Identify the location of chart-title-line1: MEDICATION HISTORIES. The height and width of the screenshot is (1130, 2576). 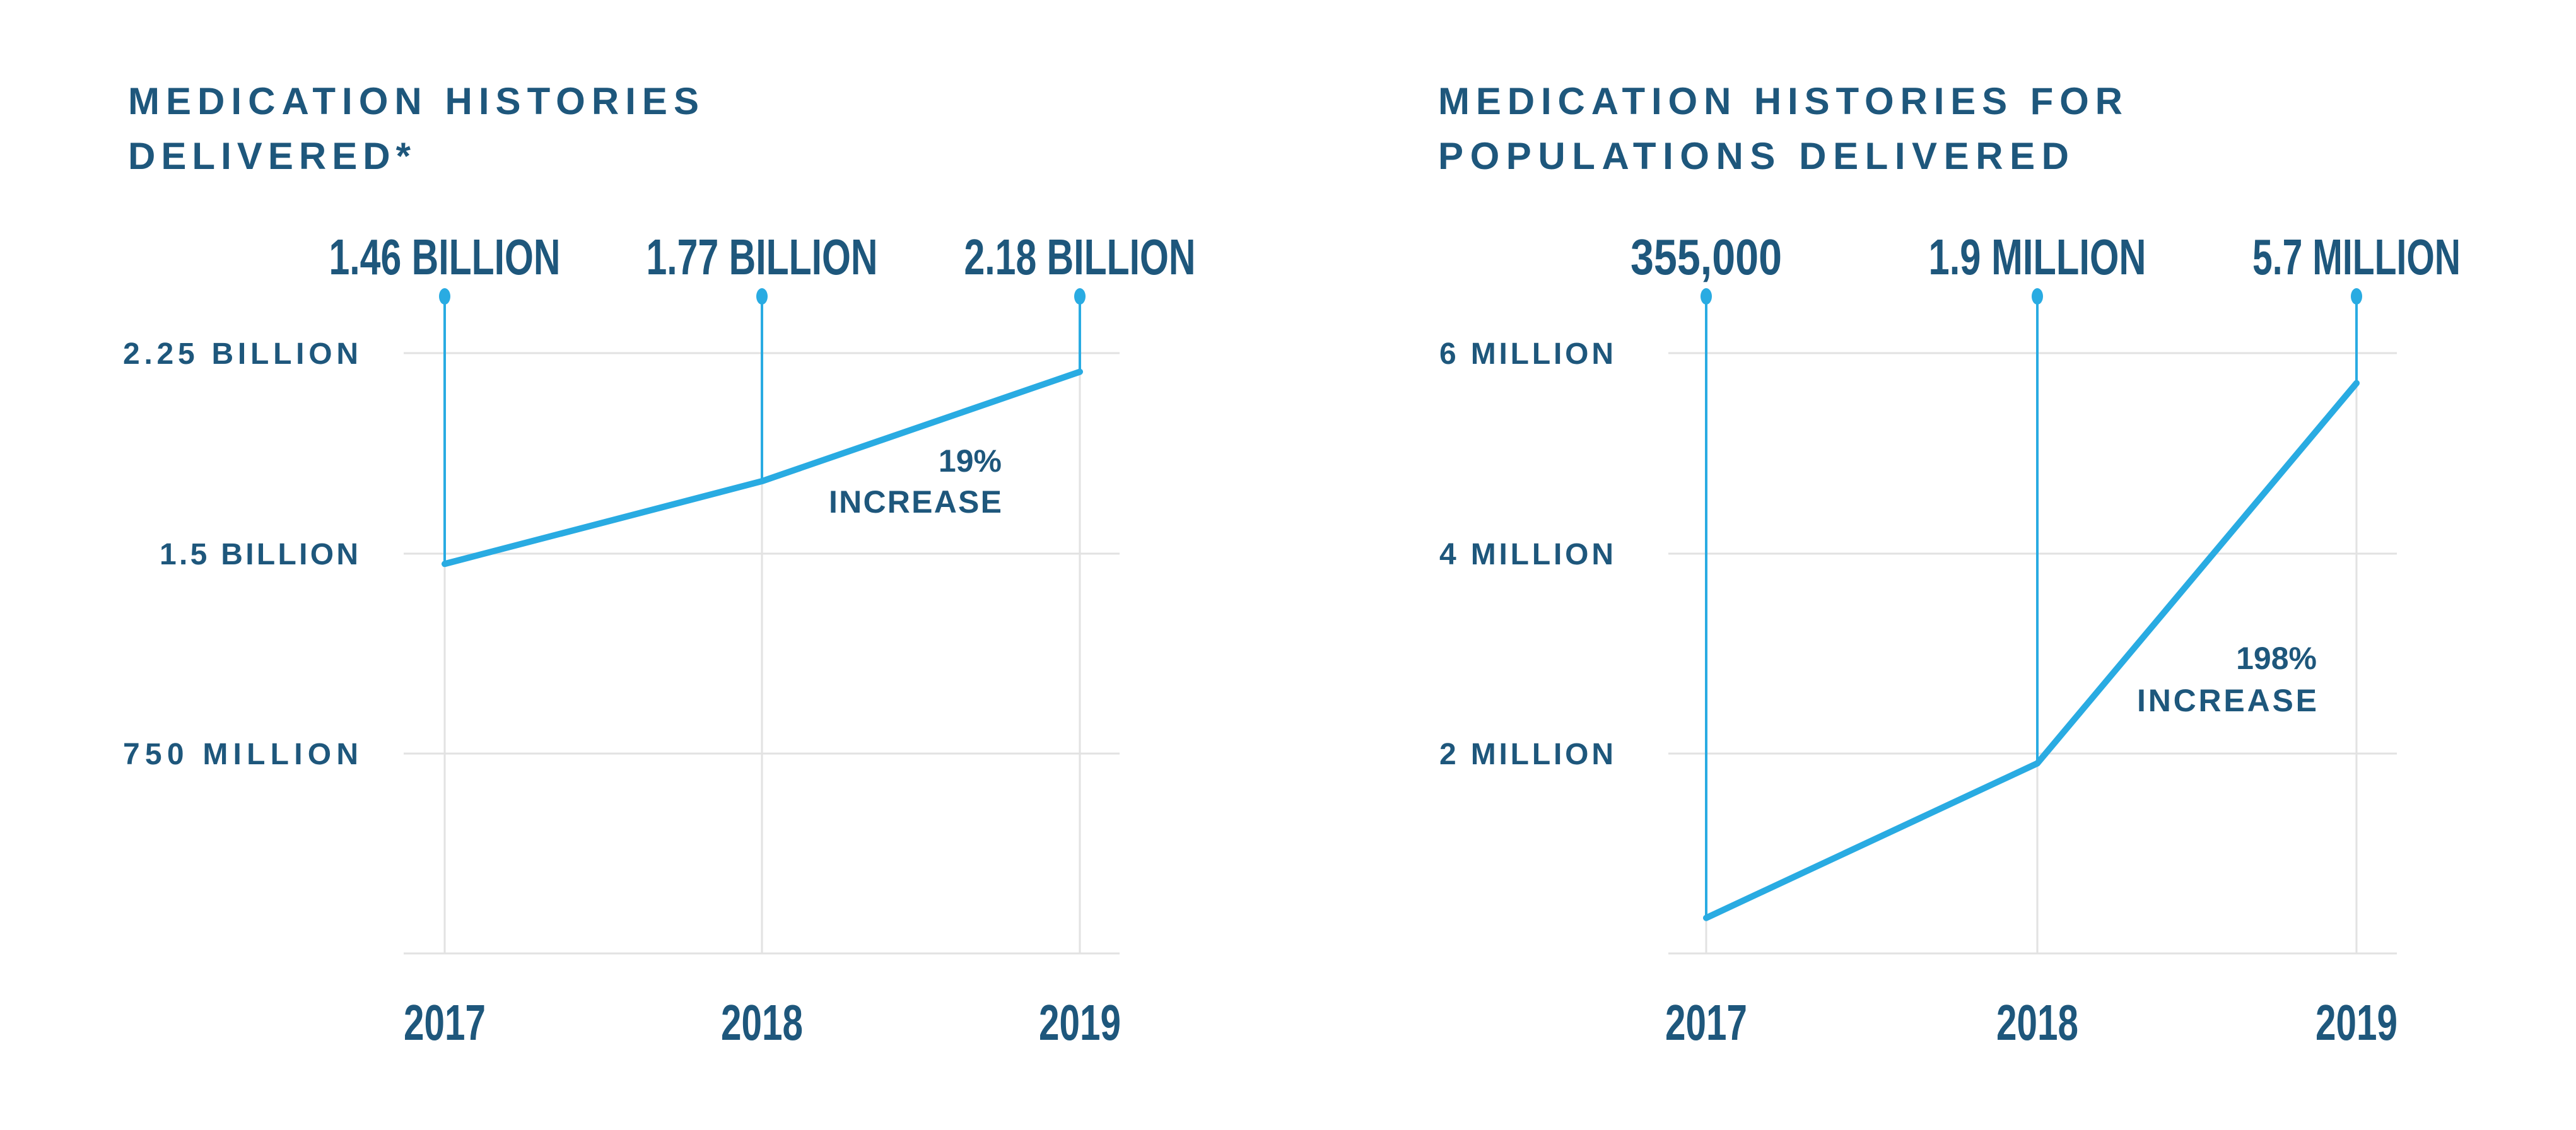
(413, 101).